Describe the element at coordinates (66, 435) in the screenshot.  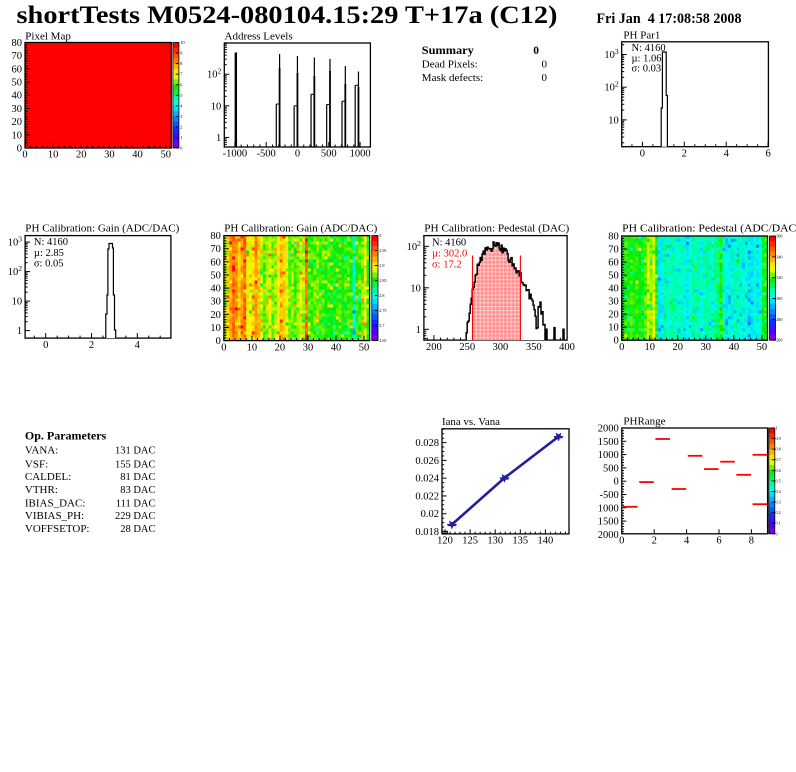
I see `svg-text: Op. Parameters` at that location.